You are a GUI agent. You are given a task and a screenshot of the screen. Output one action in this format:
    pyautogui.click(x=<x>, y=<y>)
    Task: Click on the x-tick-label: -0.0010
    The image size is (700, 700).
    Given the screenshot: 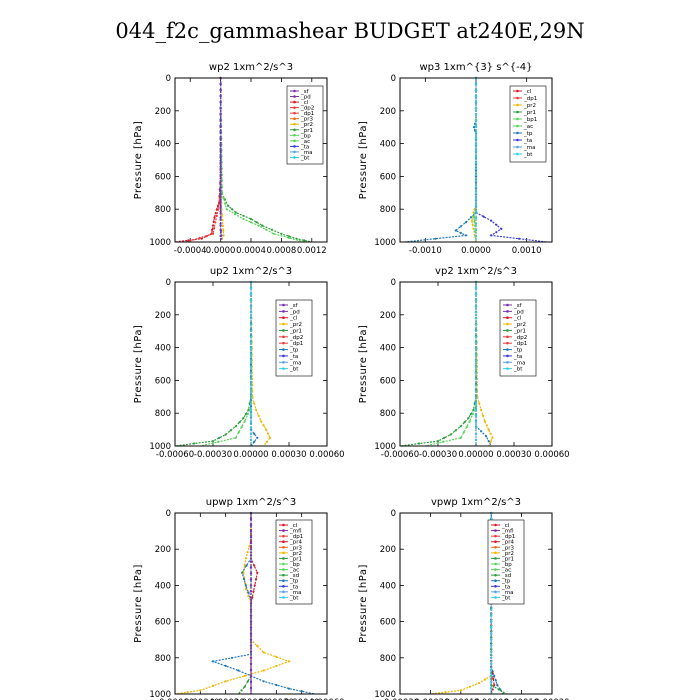 What is the action you would take?
    pyautogui.click(x=425, y=251)
    